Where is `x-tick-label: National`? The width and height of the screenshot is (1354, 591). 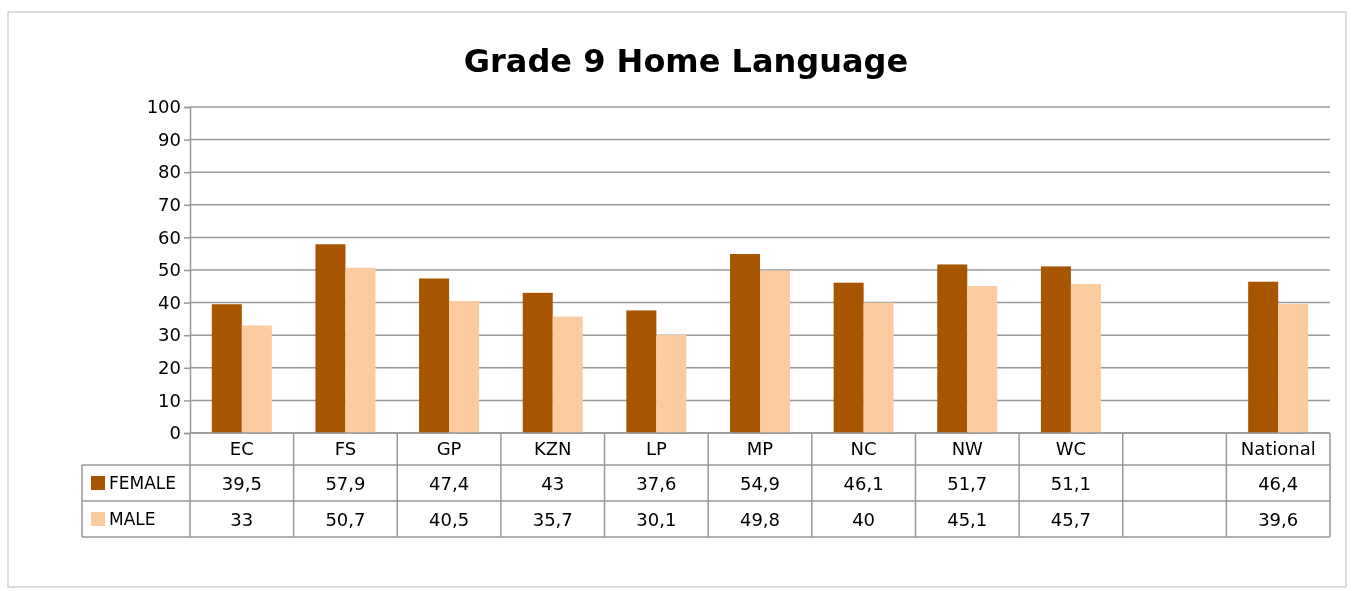 x-tick-label: National is located at coordinates (1278, 448).